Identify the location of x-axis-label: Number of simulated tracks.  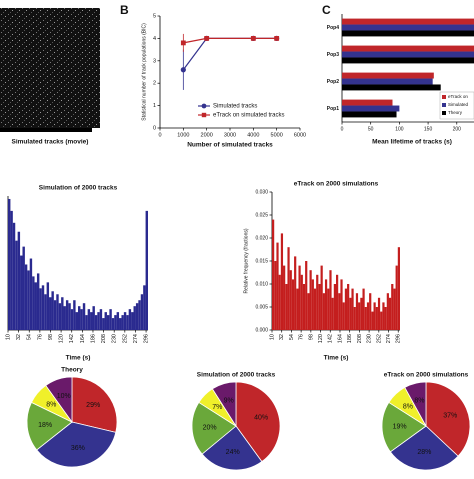
(230, 145).